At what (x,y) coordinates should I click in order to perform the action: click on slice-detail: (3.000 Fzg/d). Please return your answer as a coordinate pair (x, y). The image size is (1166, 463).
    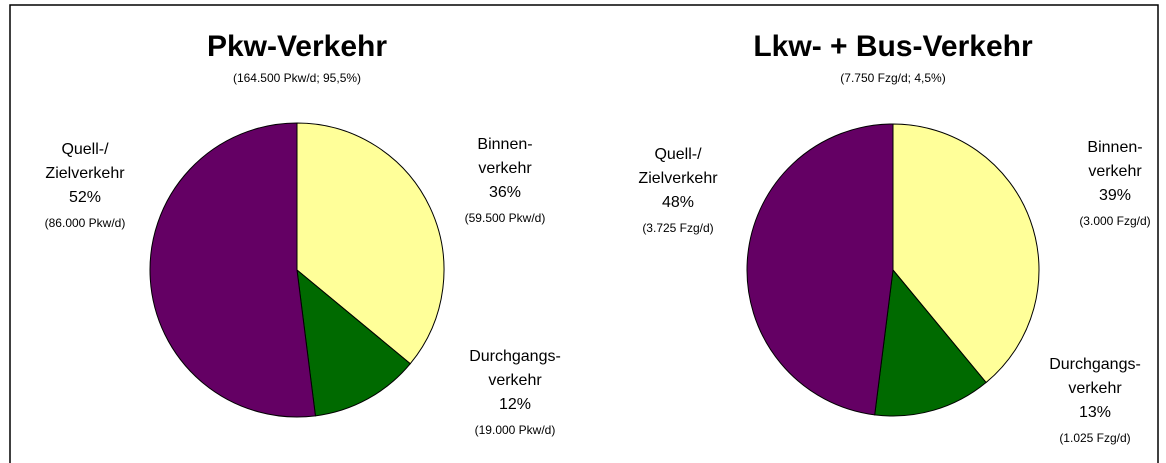
    Looking at the image, I should click on (1114, 221).